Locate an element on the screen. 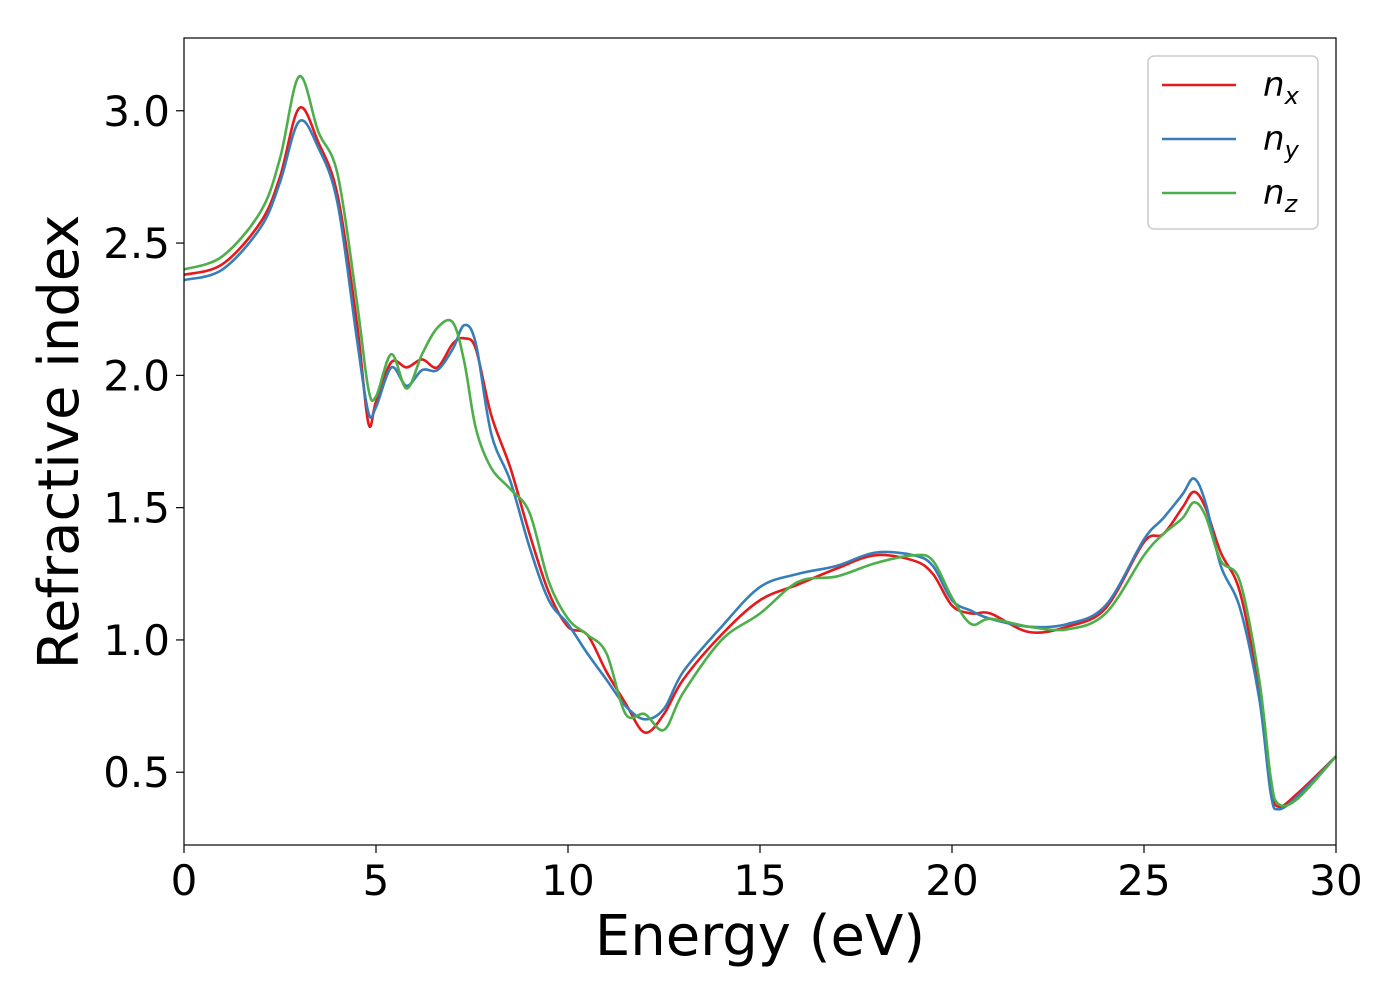 The image size is (1400, 1000). y-tick-label: 2.0 is located at coordinates (136, 375).